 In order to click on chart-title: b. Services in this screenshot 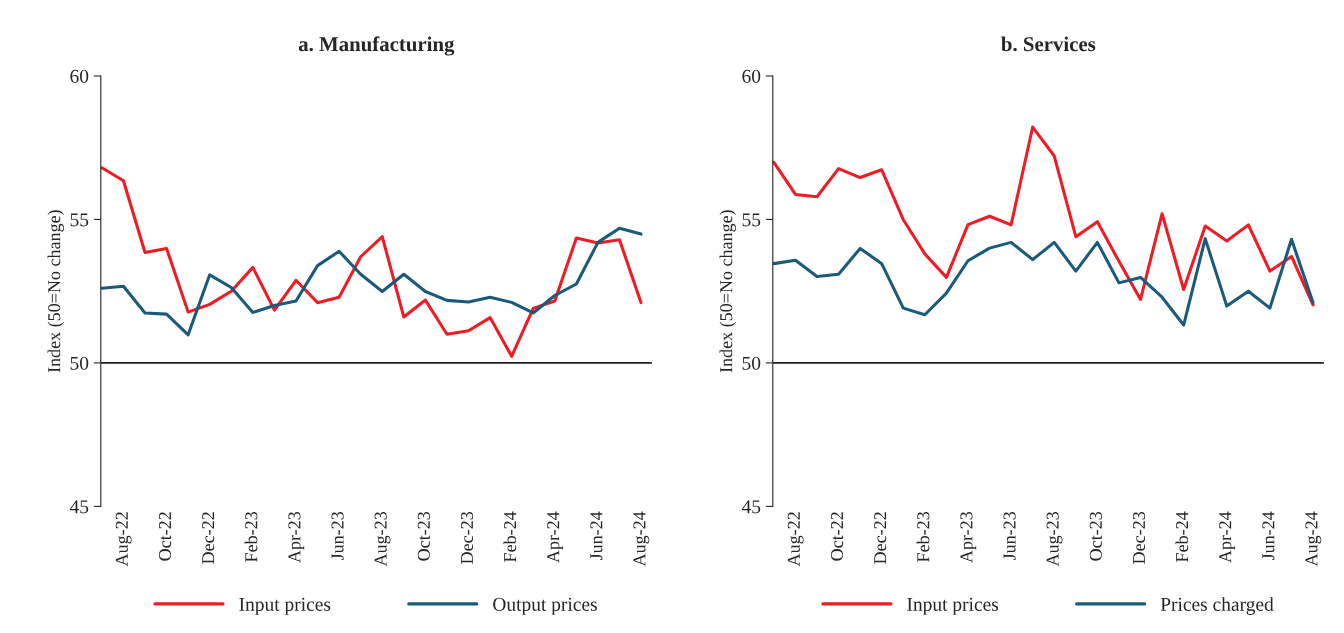, I will do `click(1048, 44)`.